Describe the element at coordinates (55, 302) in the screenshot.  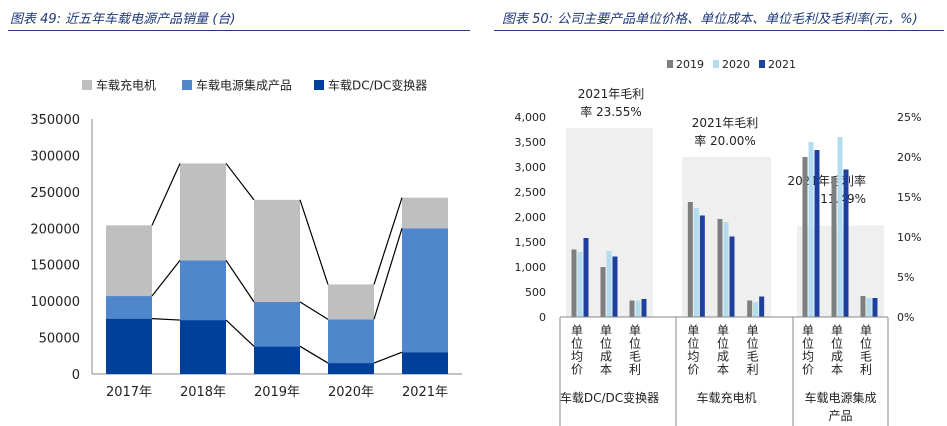
I see `y-tick-label: 100000` at that location.